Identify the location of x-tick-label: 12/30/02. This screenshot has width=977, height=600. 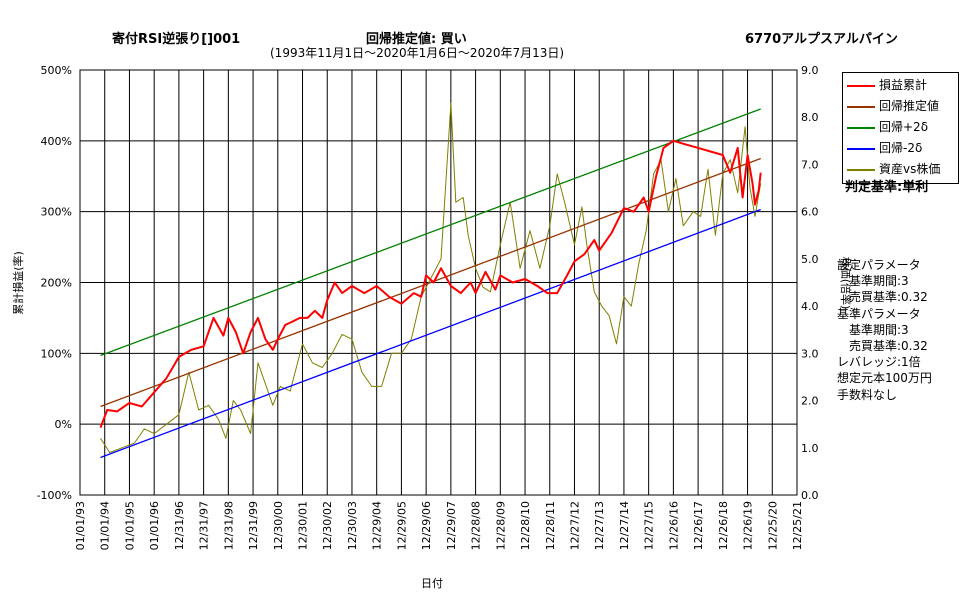
(327, 525).